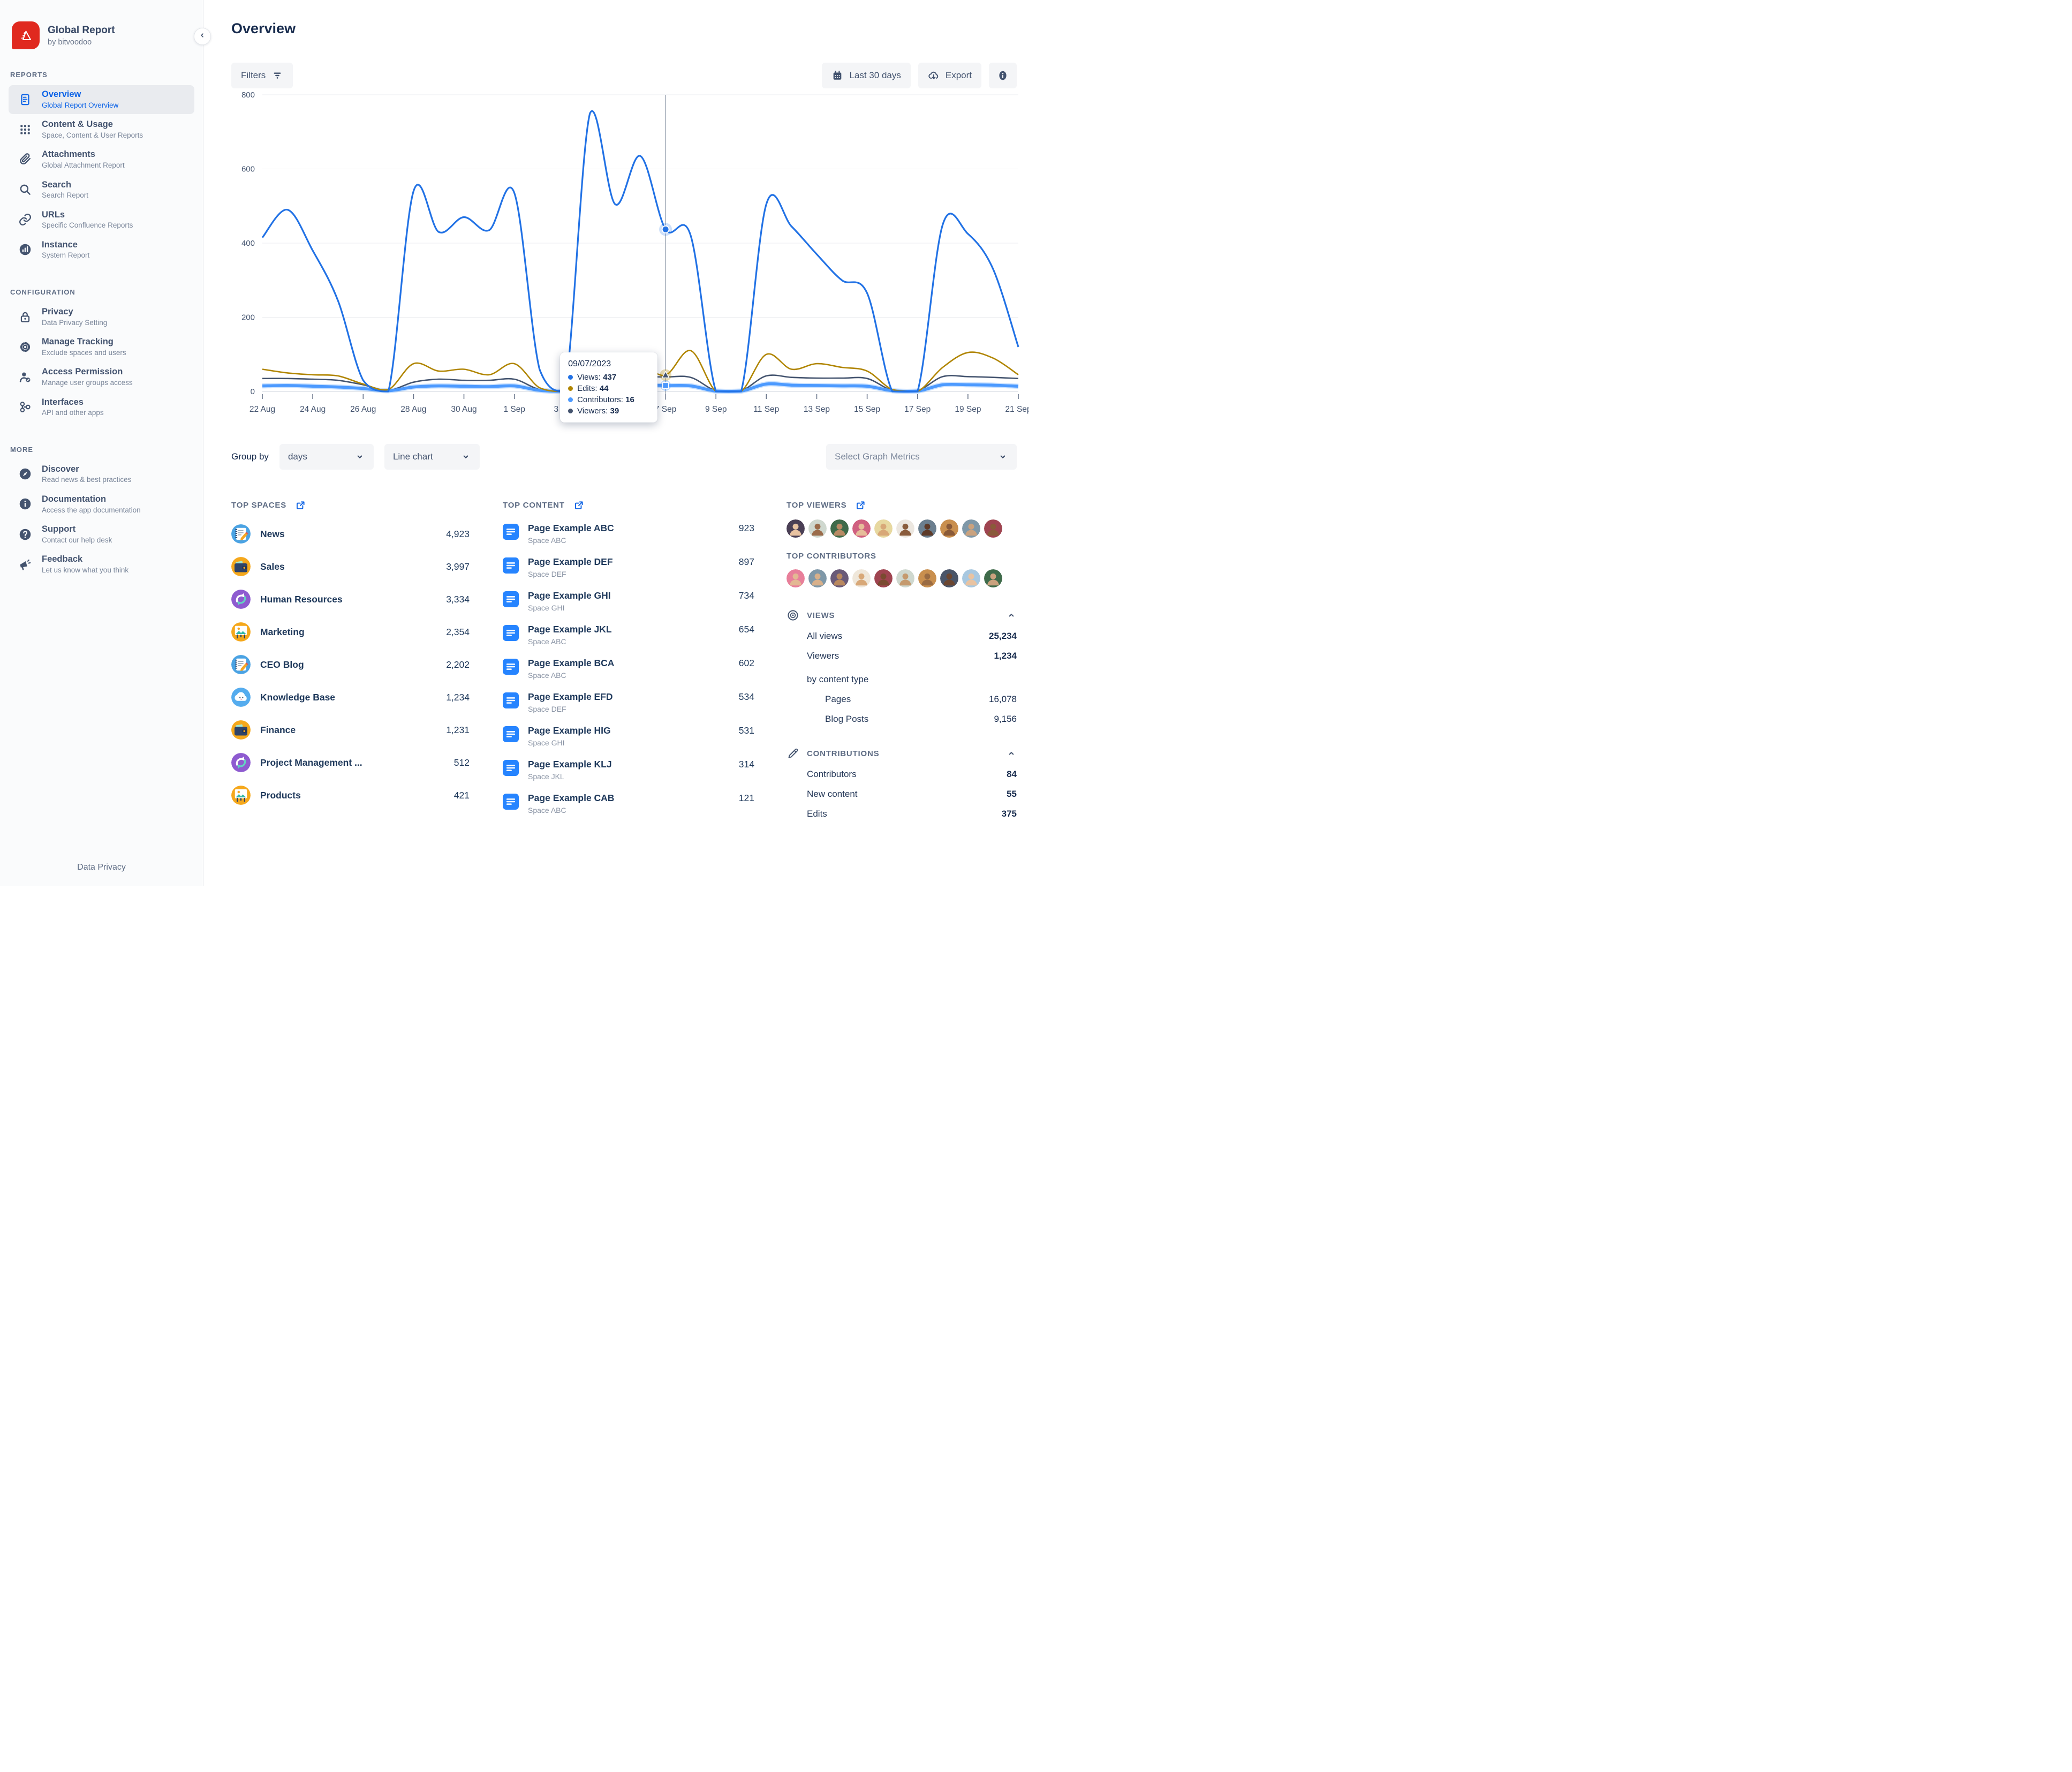  Describe the element at coordinates (793, 615) in the screenshot. I see `views-target-icon` at that location.